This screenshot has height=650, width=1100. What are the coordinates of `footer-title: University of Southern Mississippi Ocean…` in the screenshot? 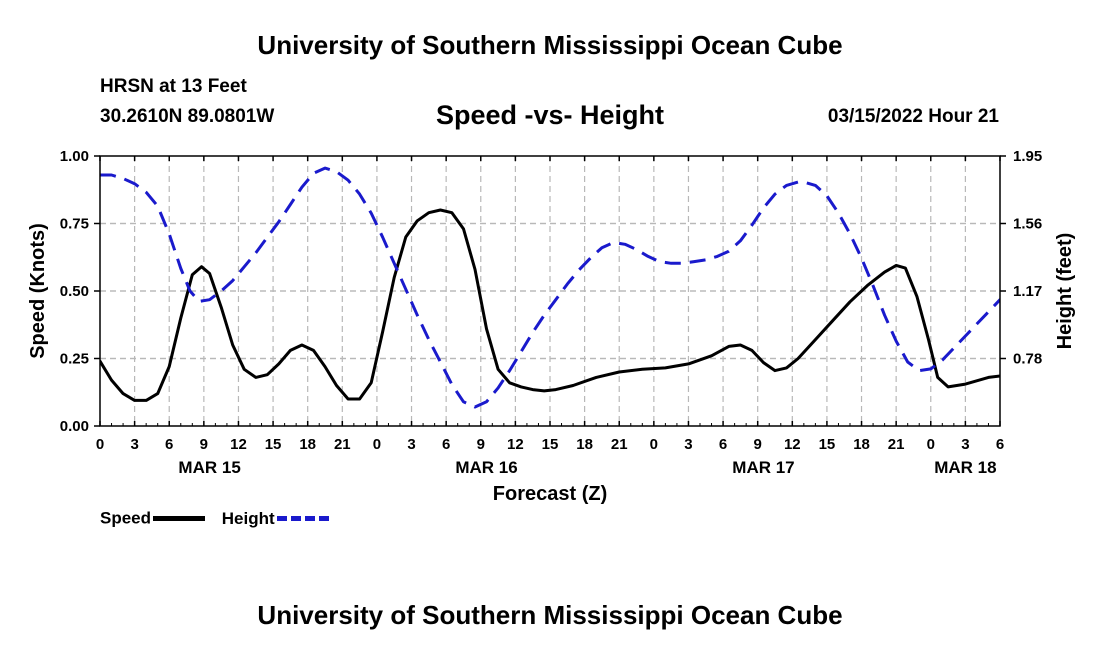 It's located at (550, 615).